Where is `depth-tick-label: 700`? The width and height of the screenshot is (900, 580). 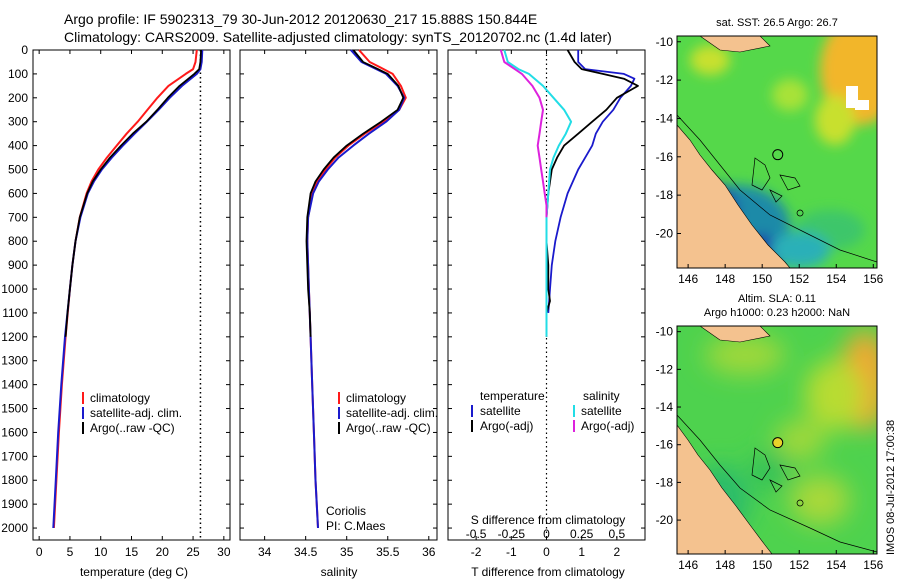 depth-tick-label: 700 is located at coordinates (18, 217).